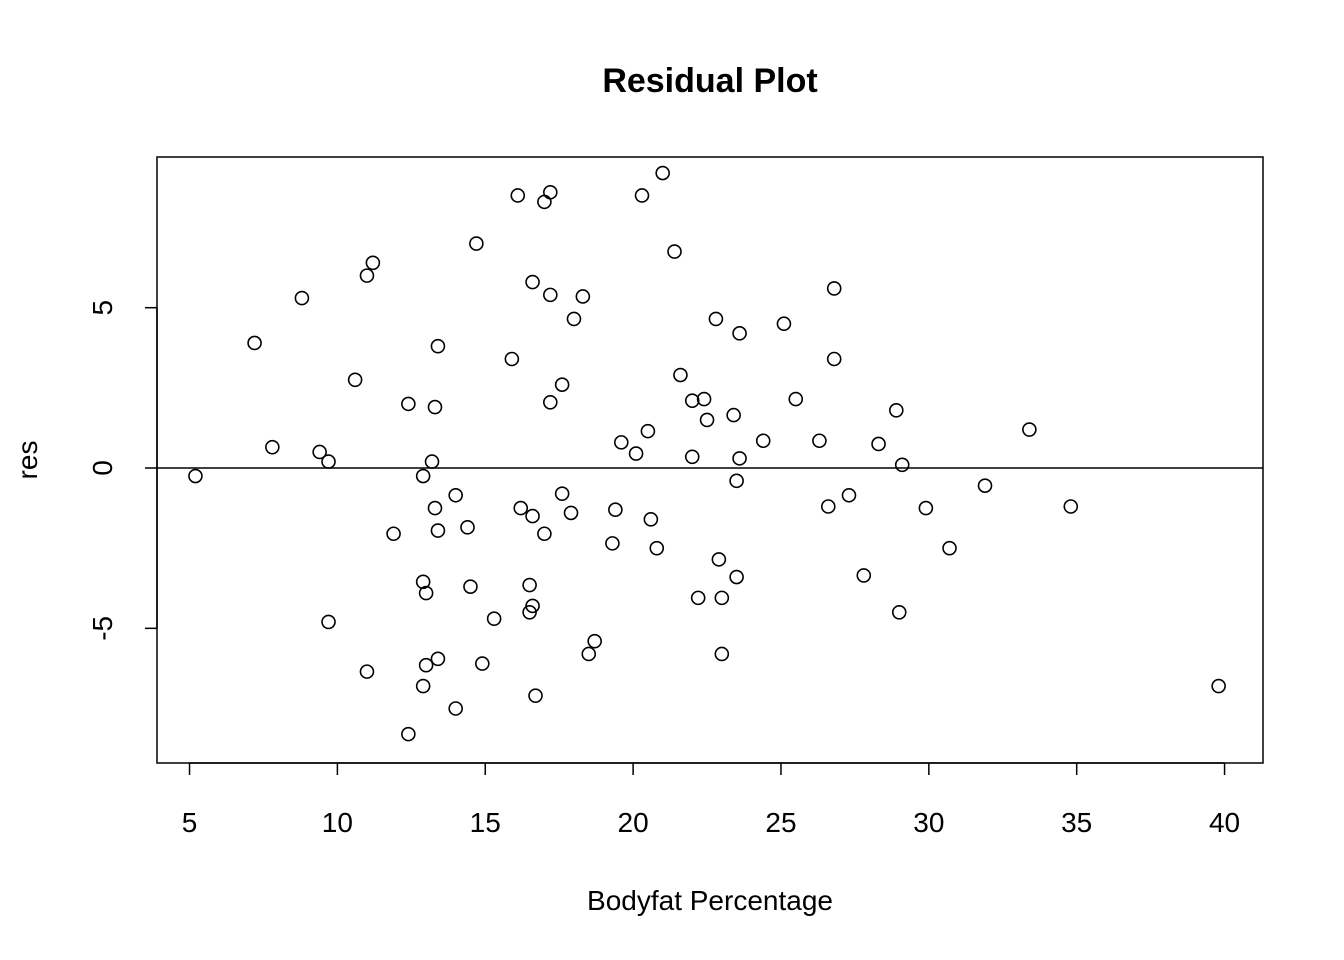  Describe the element at coordinates (102, 628) in the screenshot. I see `y-tick-label: -5` at that location.